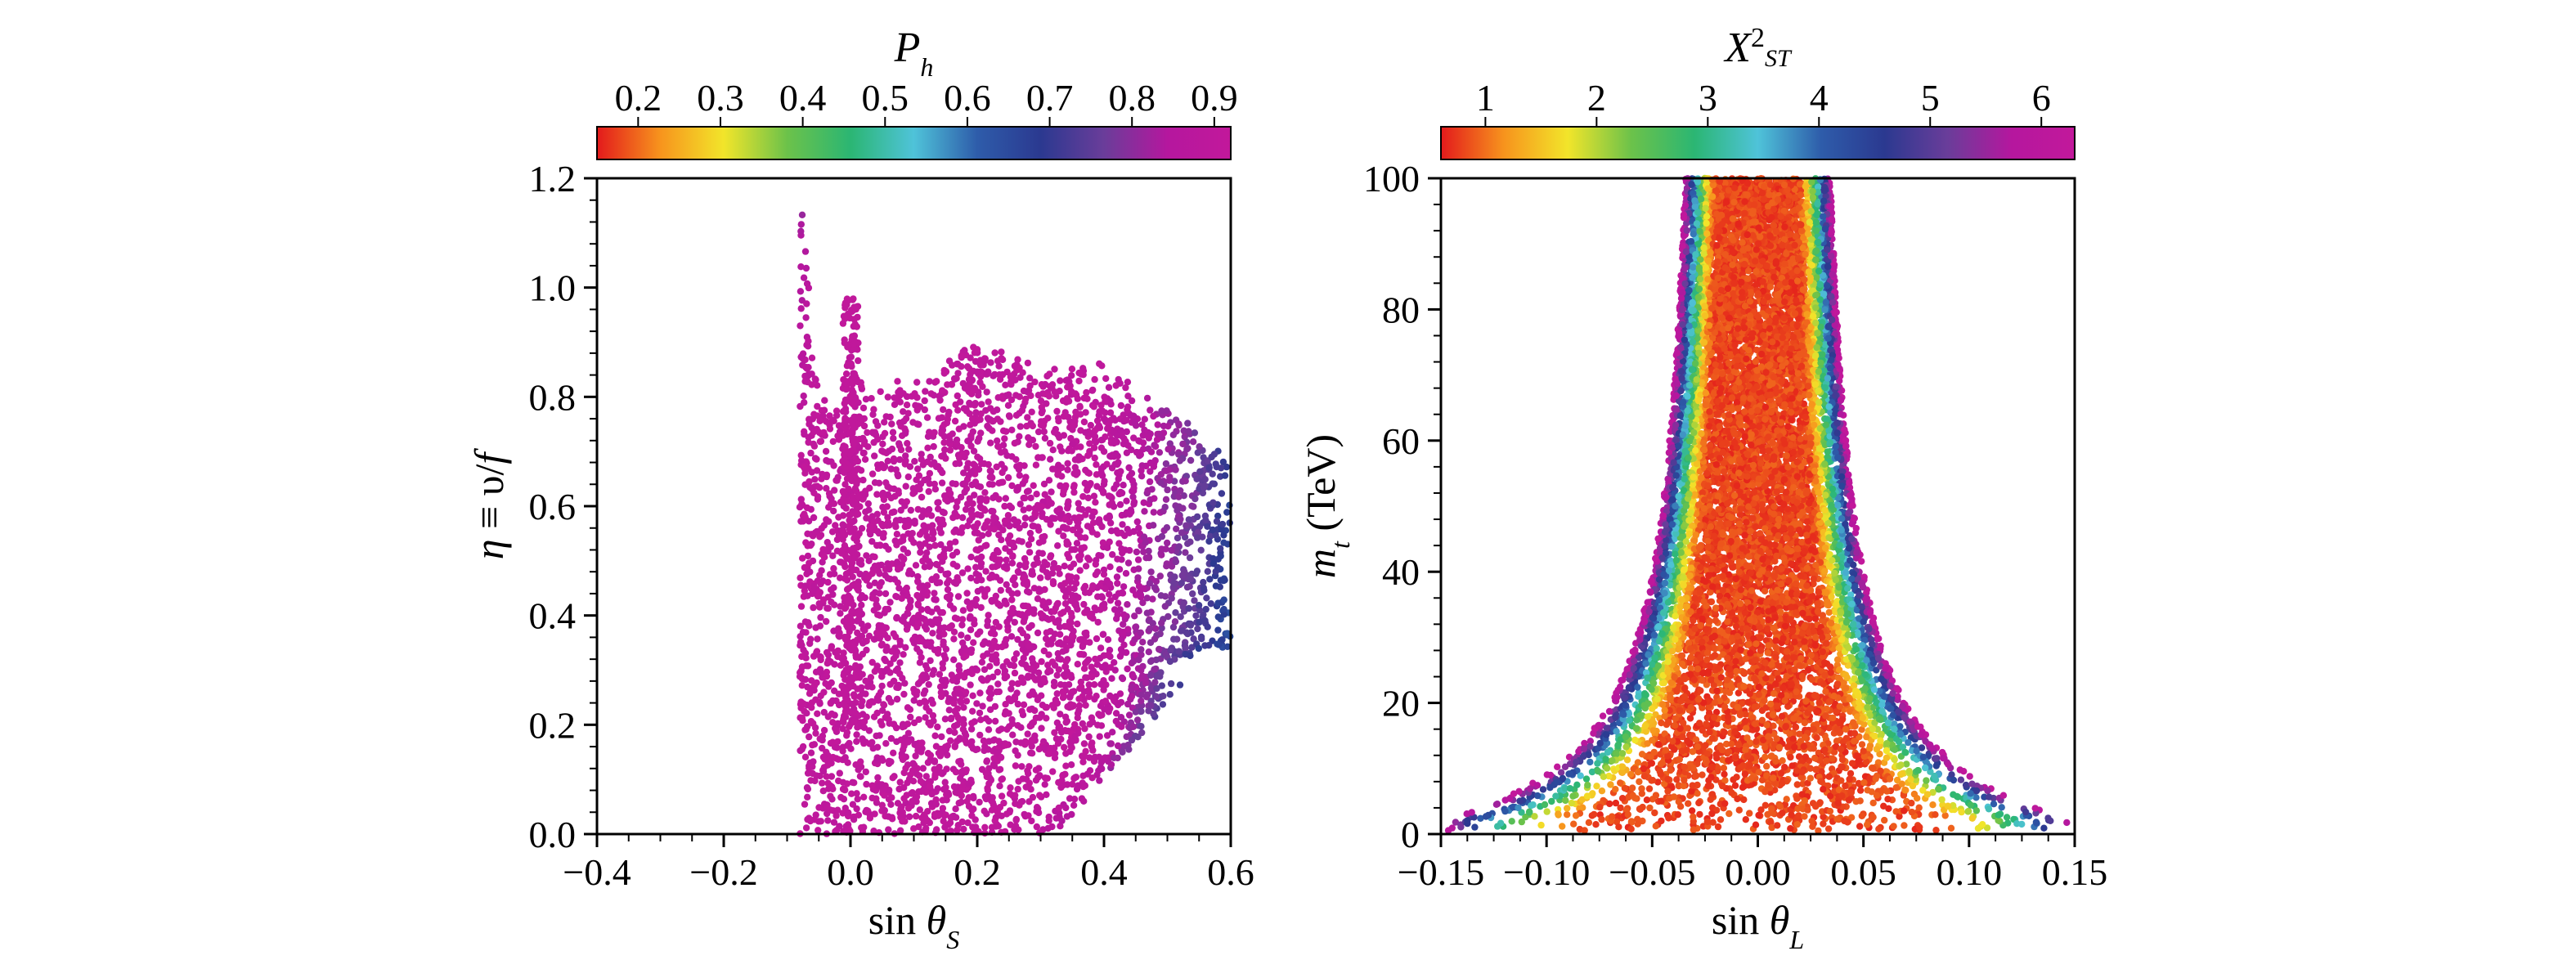  Describe the element at coordinates (967, 98) in the screenshot. I see `colorbar-tick-label: 0.6` at that location.